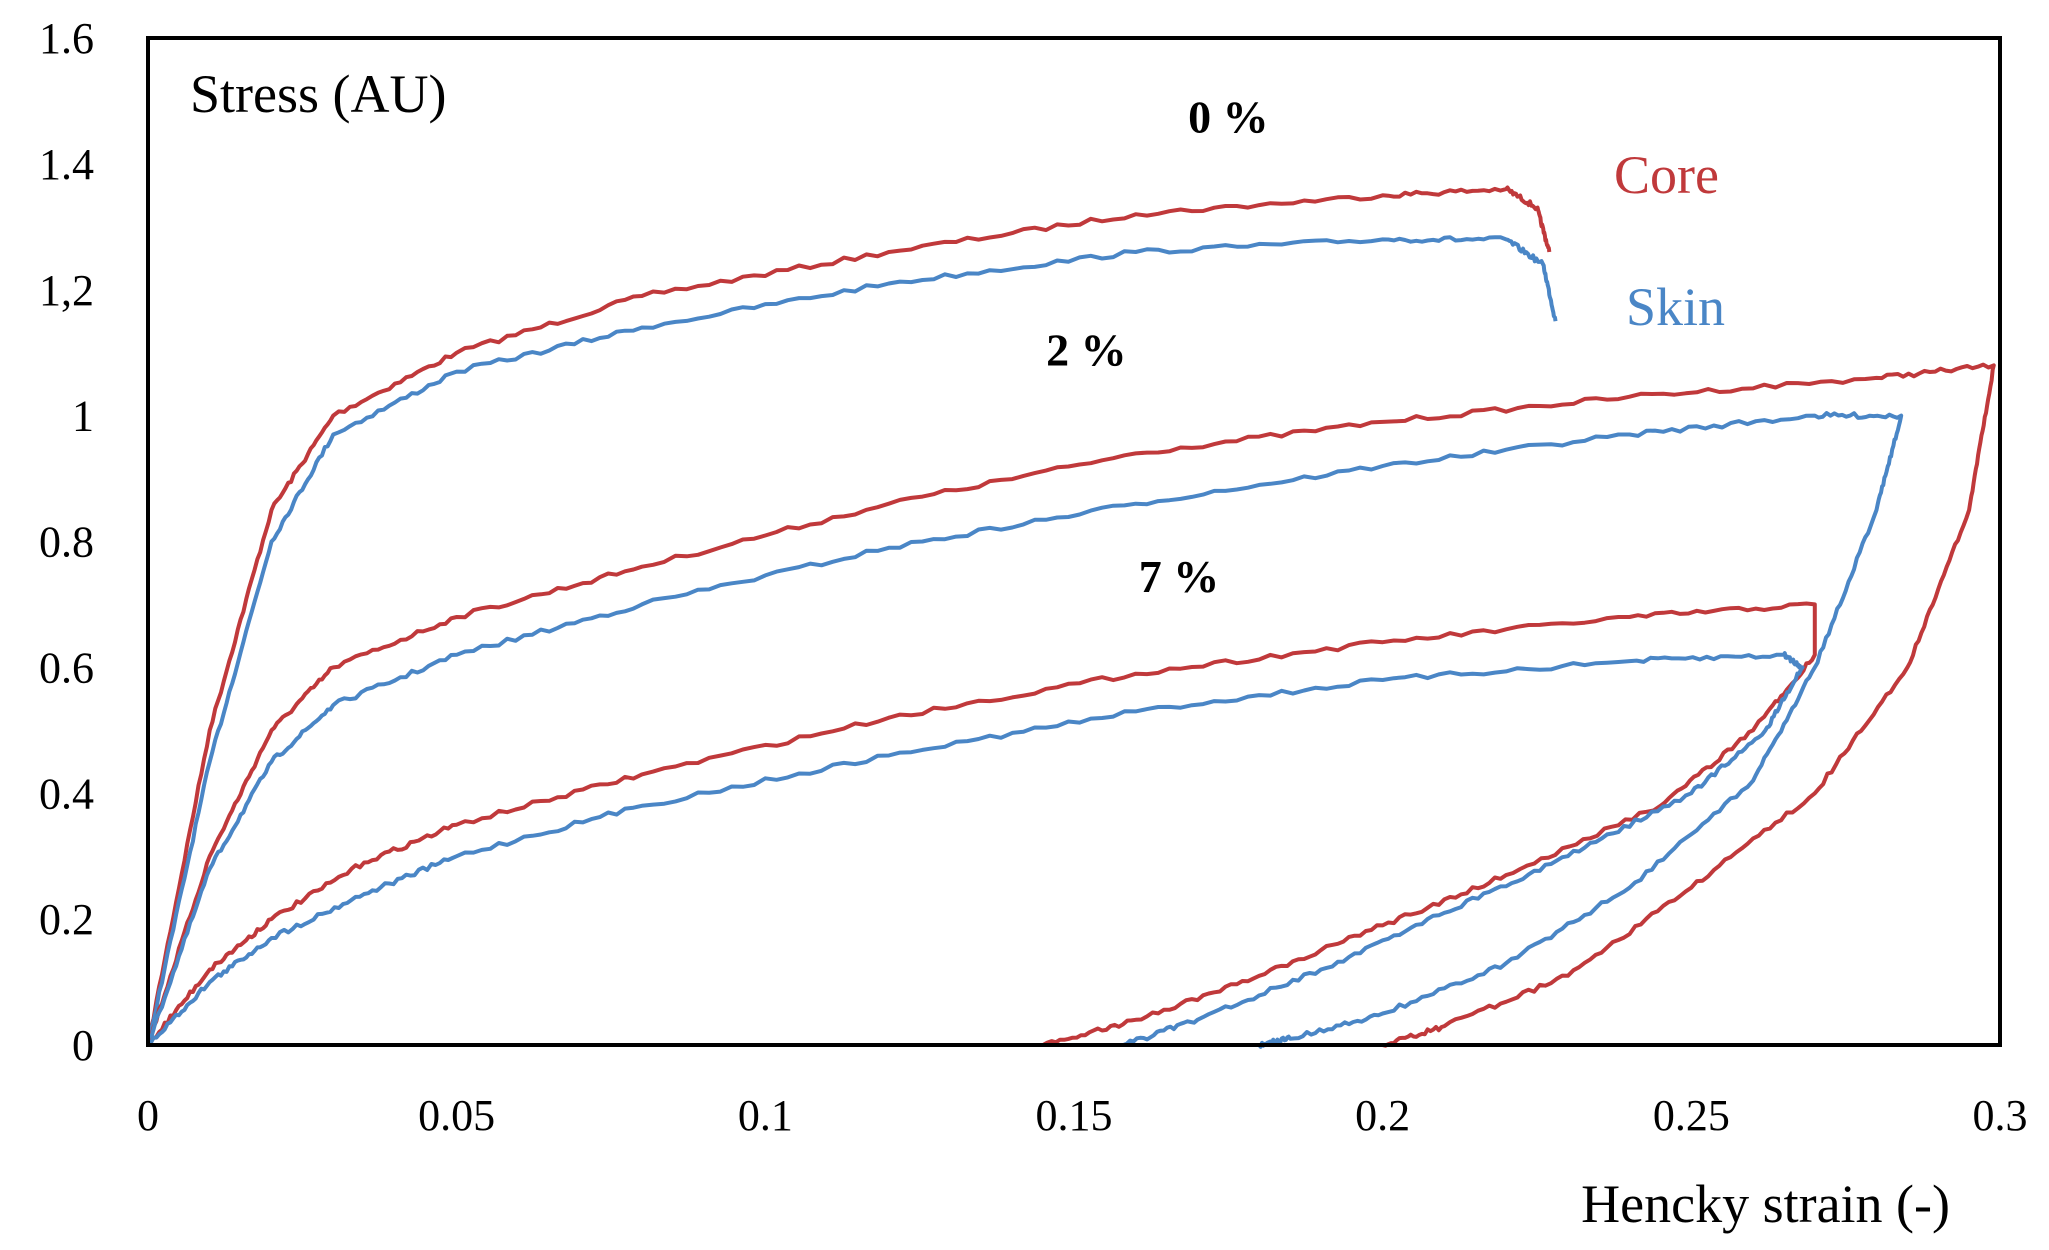 The width and height of the screenshot is (2049, 1250). Describe the element at coordinates (2000, 1115) in the screenshot. I see `x-tick-label: 0.3` at that location.